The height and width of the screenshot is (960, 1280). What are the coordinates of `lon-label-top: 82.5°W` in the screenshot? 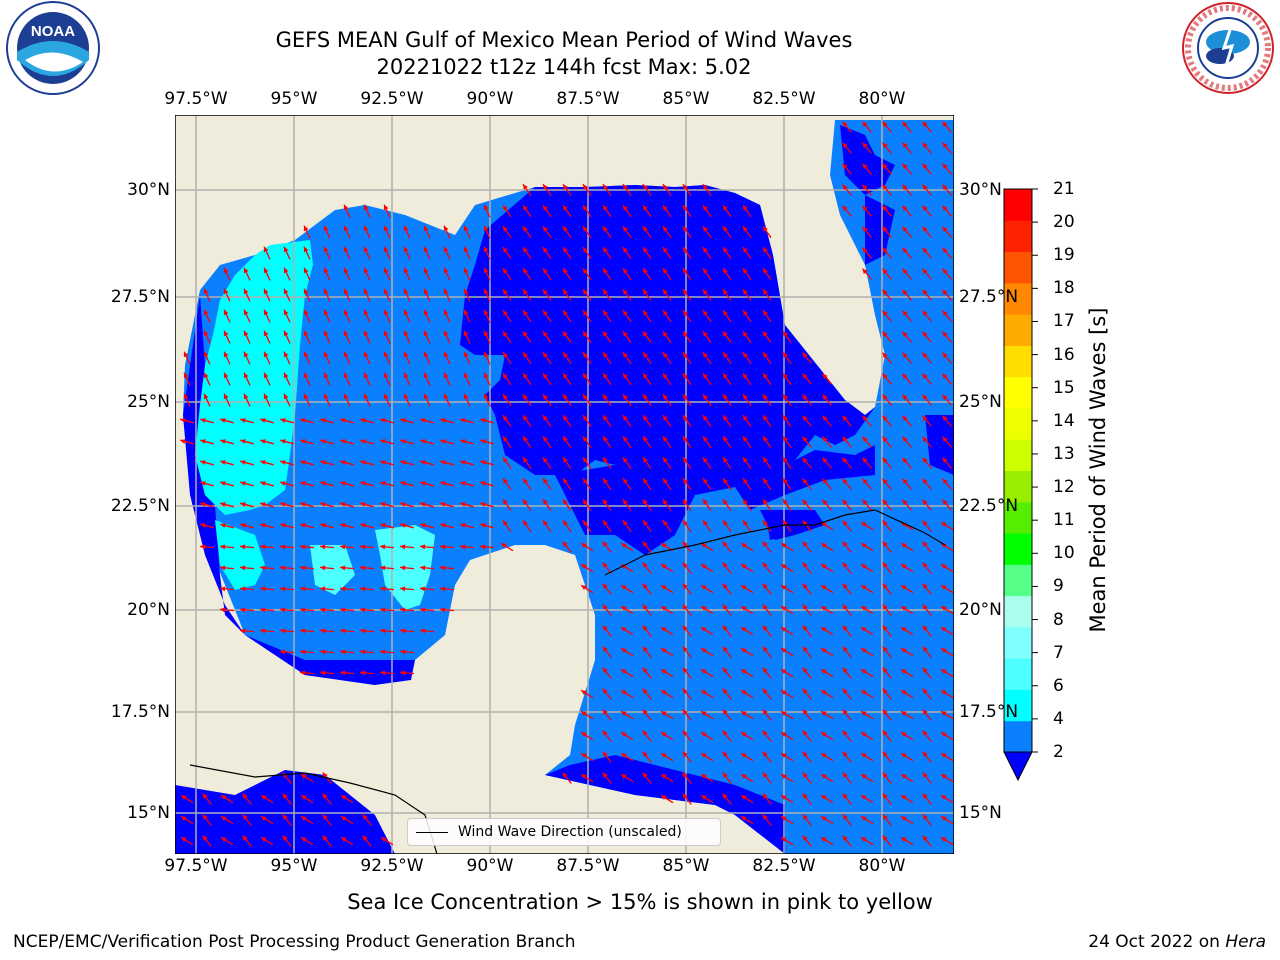 It's located at (784, 99).